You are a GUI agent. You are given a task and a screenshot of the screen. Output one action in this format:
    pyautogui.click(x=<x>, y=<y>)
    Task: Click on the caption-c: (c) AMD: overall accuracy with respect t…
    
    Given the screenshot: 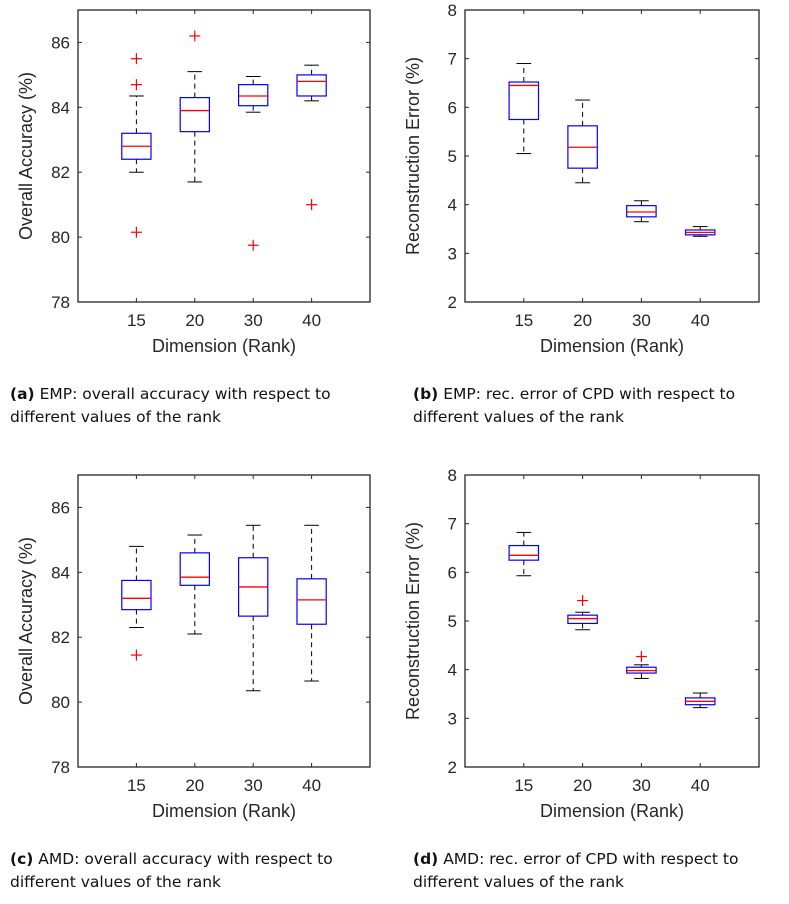 What is the action you would take?
    pyautogui.click(x=202, y=871)
    